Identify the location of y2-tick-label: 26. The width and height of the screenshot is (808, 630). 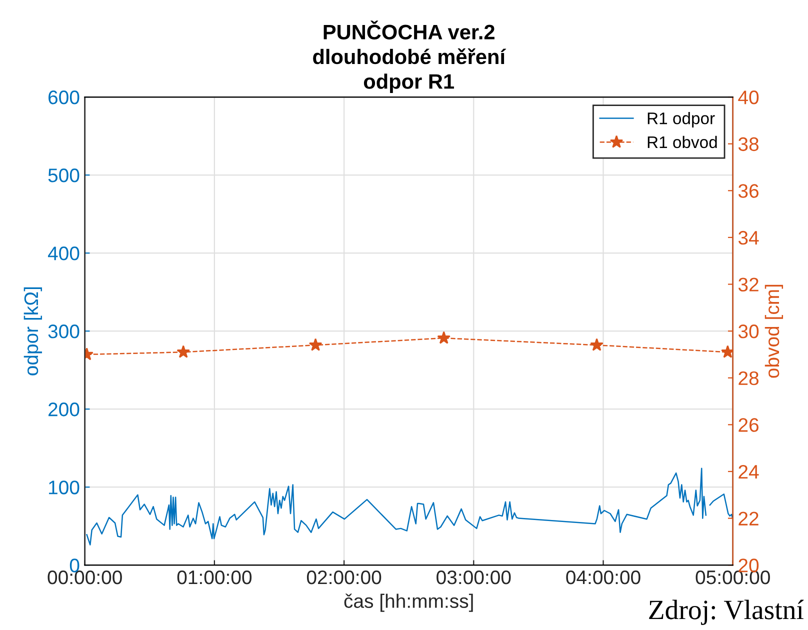
(748, 425).